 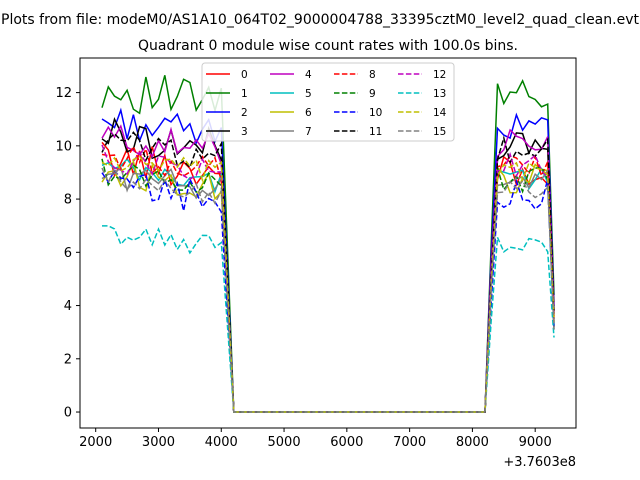 What do you see at coordinates (409, 442) in the screenshot?
I see `x-tick-label: 7000` at bounding box center [409, 442].